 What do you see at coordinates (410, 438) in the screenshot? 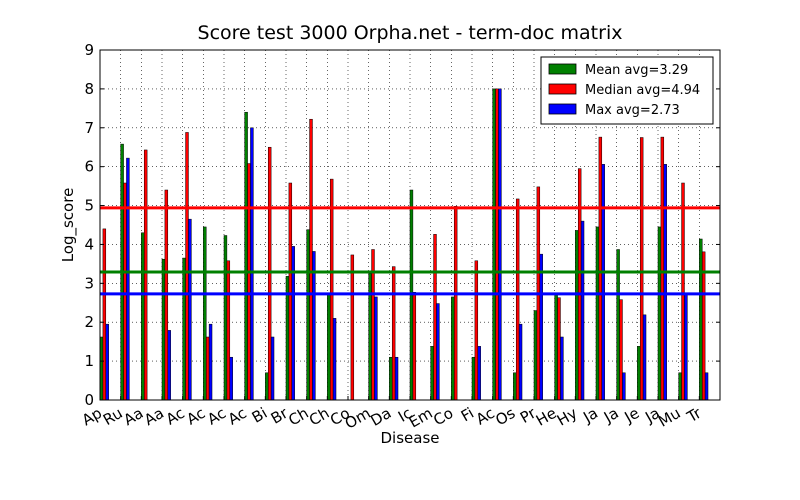
I see `x-axis-label: Disease` at bounding box center [410, 438].